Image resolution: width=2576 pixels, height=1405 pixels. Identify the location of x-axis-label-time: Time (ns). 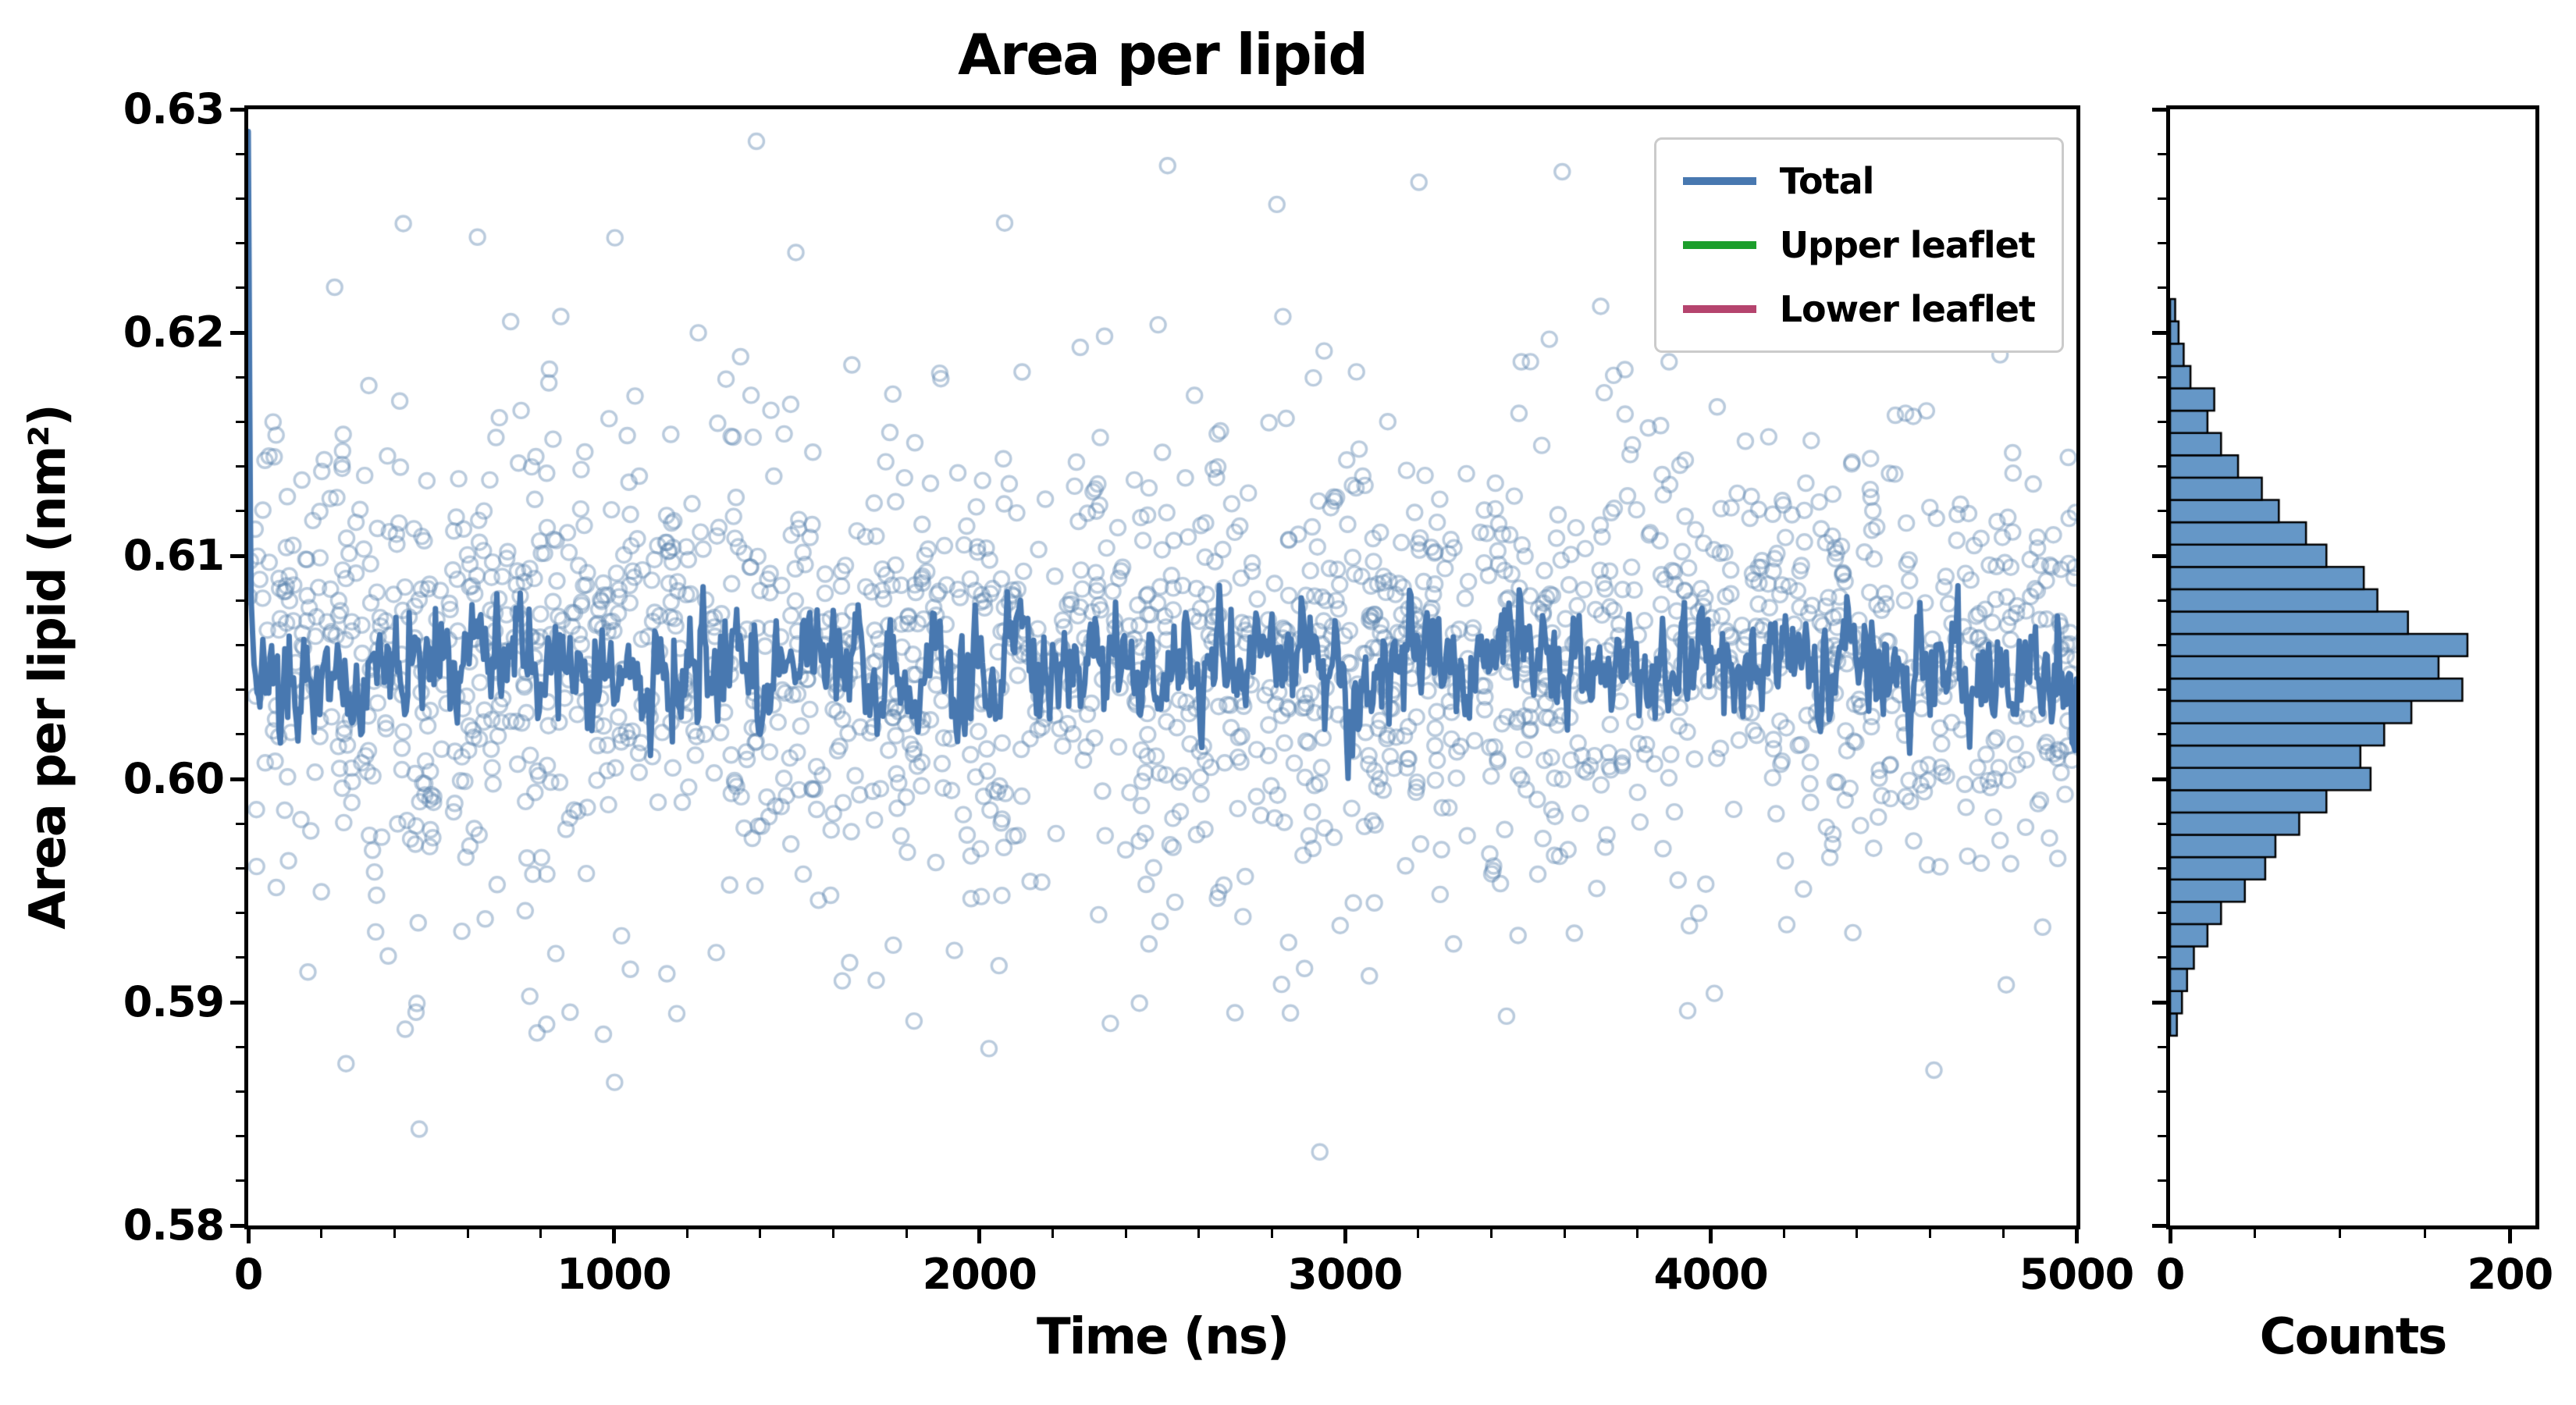
(1163, 1337).